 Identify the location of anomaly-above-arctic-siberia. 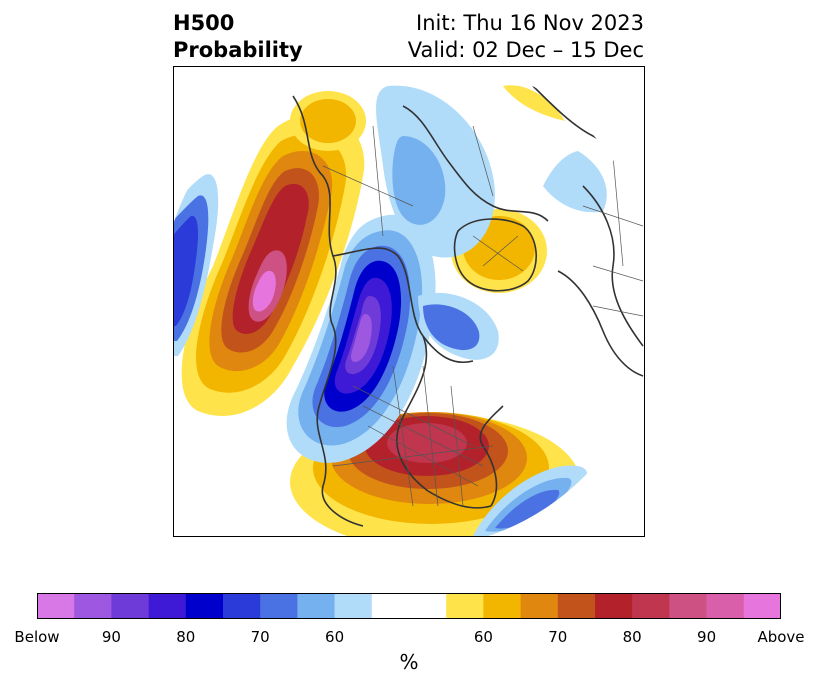
(427, 118).